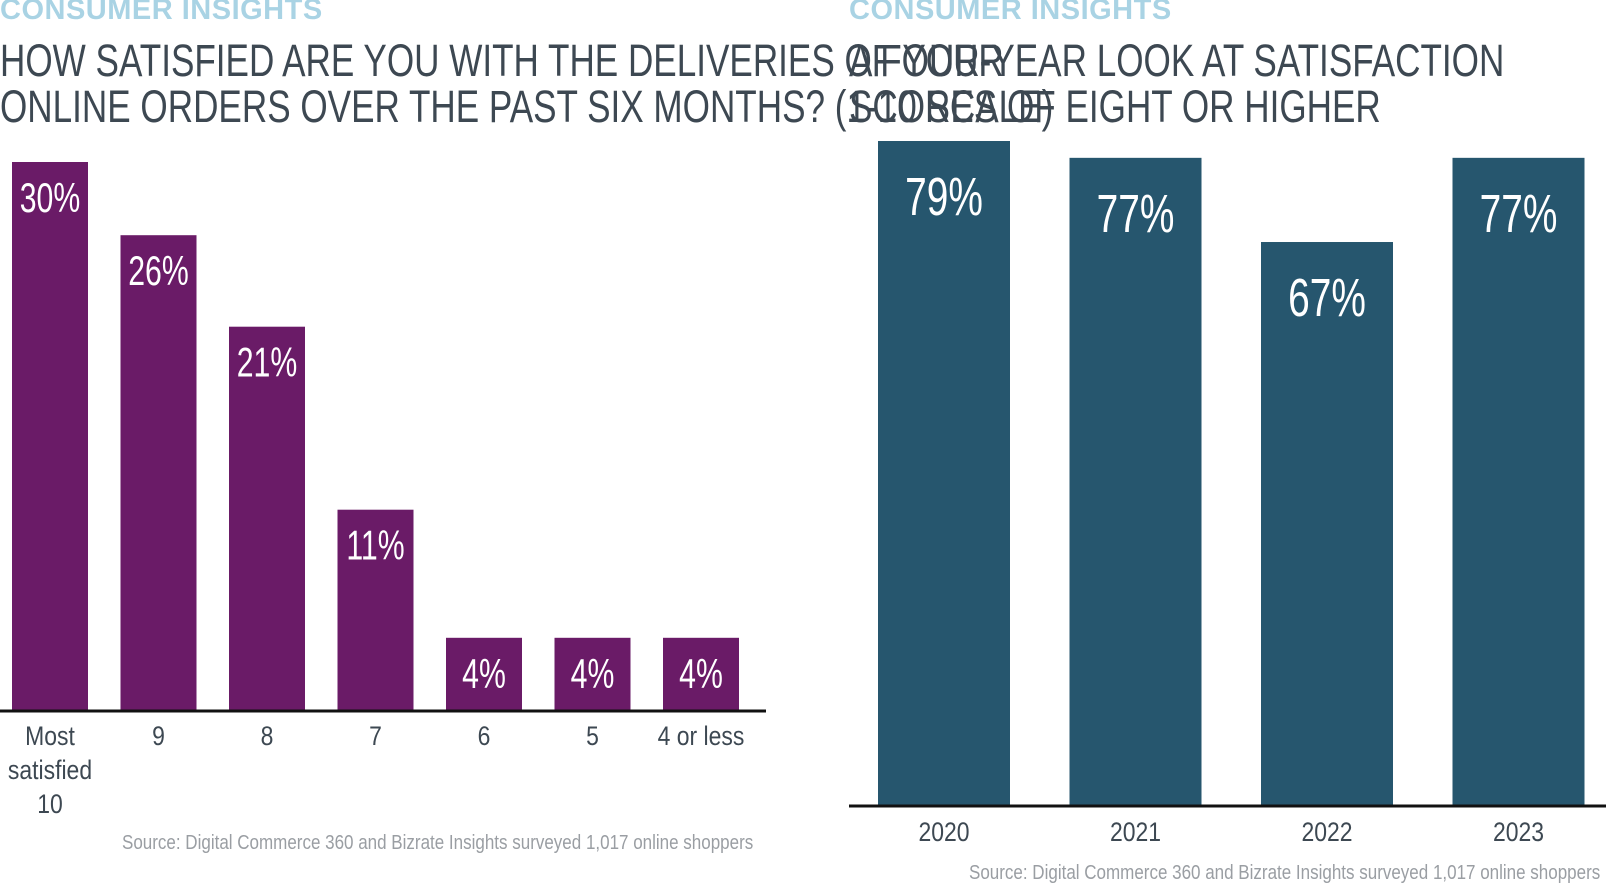 The image size is (1606, 888). Describe the element at coordinates (484, 736) in the screenshot. I see `left-tick-label-4: 6` at that location.